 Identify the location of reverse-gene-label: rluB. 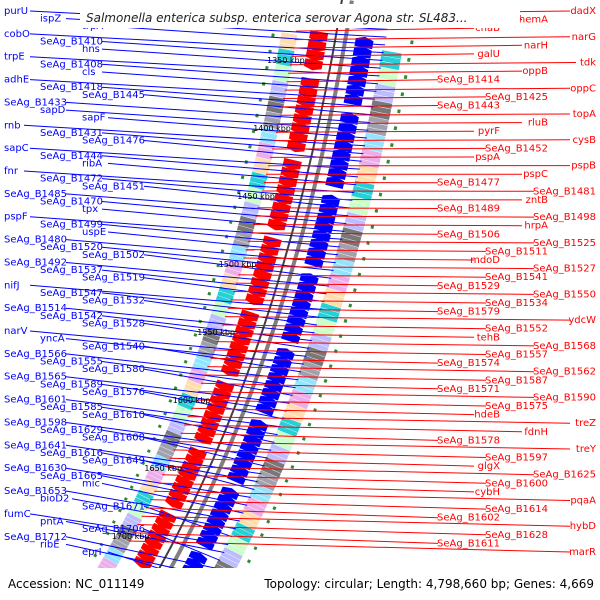
(538, 123).